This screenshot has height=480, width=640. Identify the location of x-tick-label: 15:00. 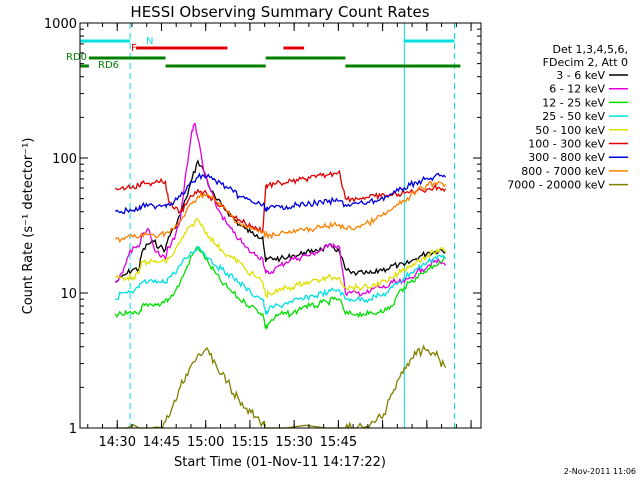
(205, 442).